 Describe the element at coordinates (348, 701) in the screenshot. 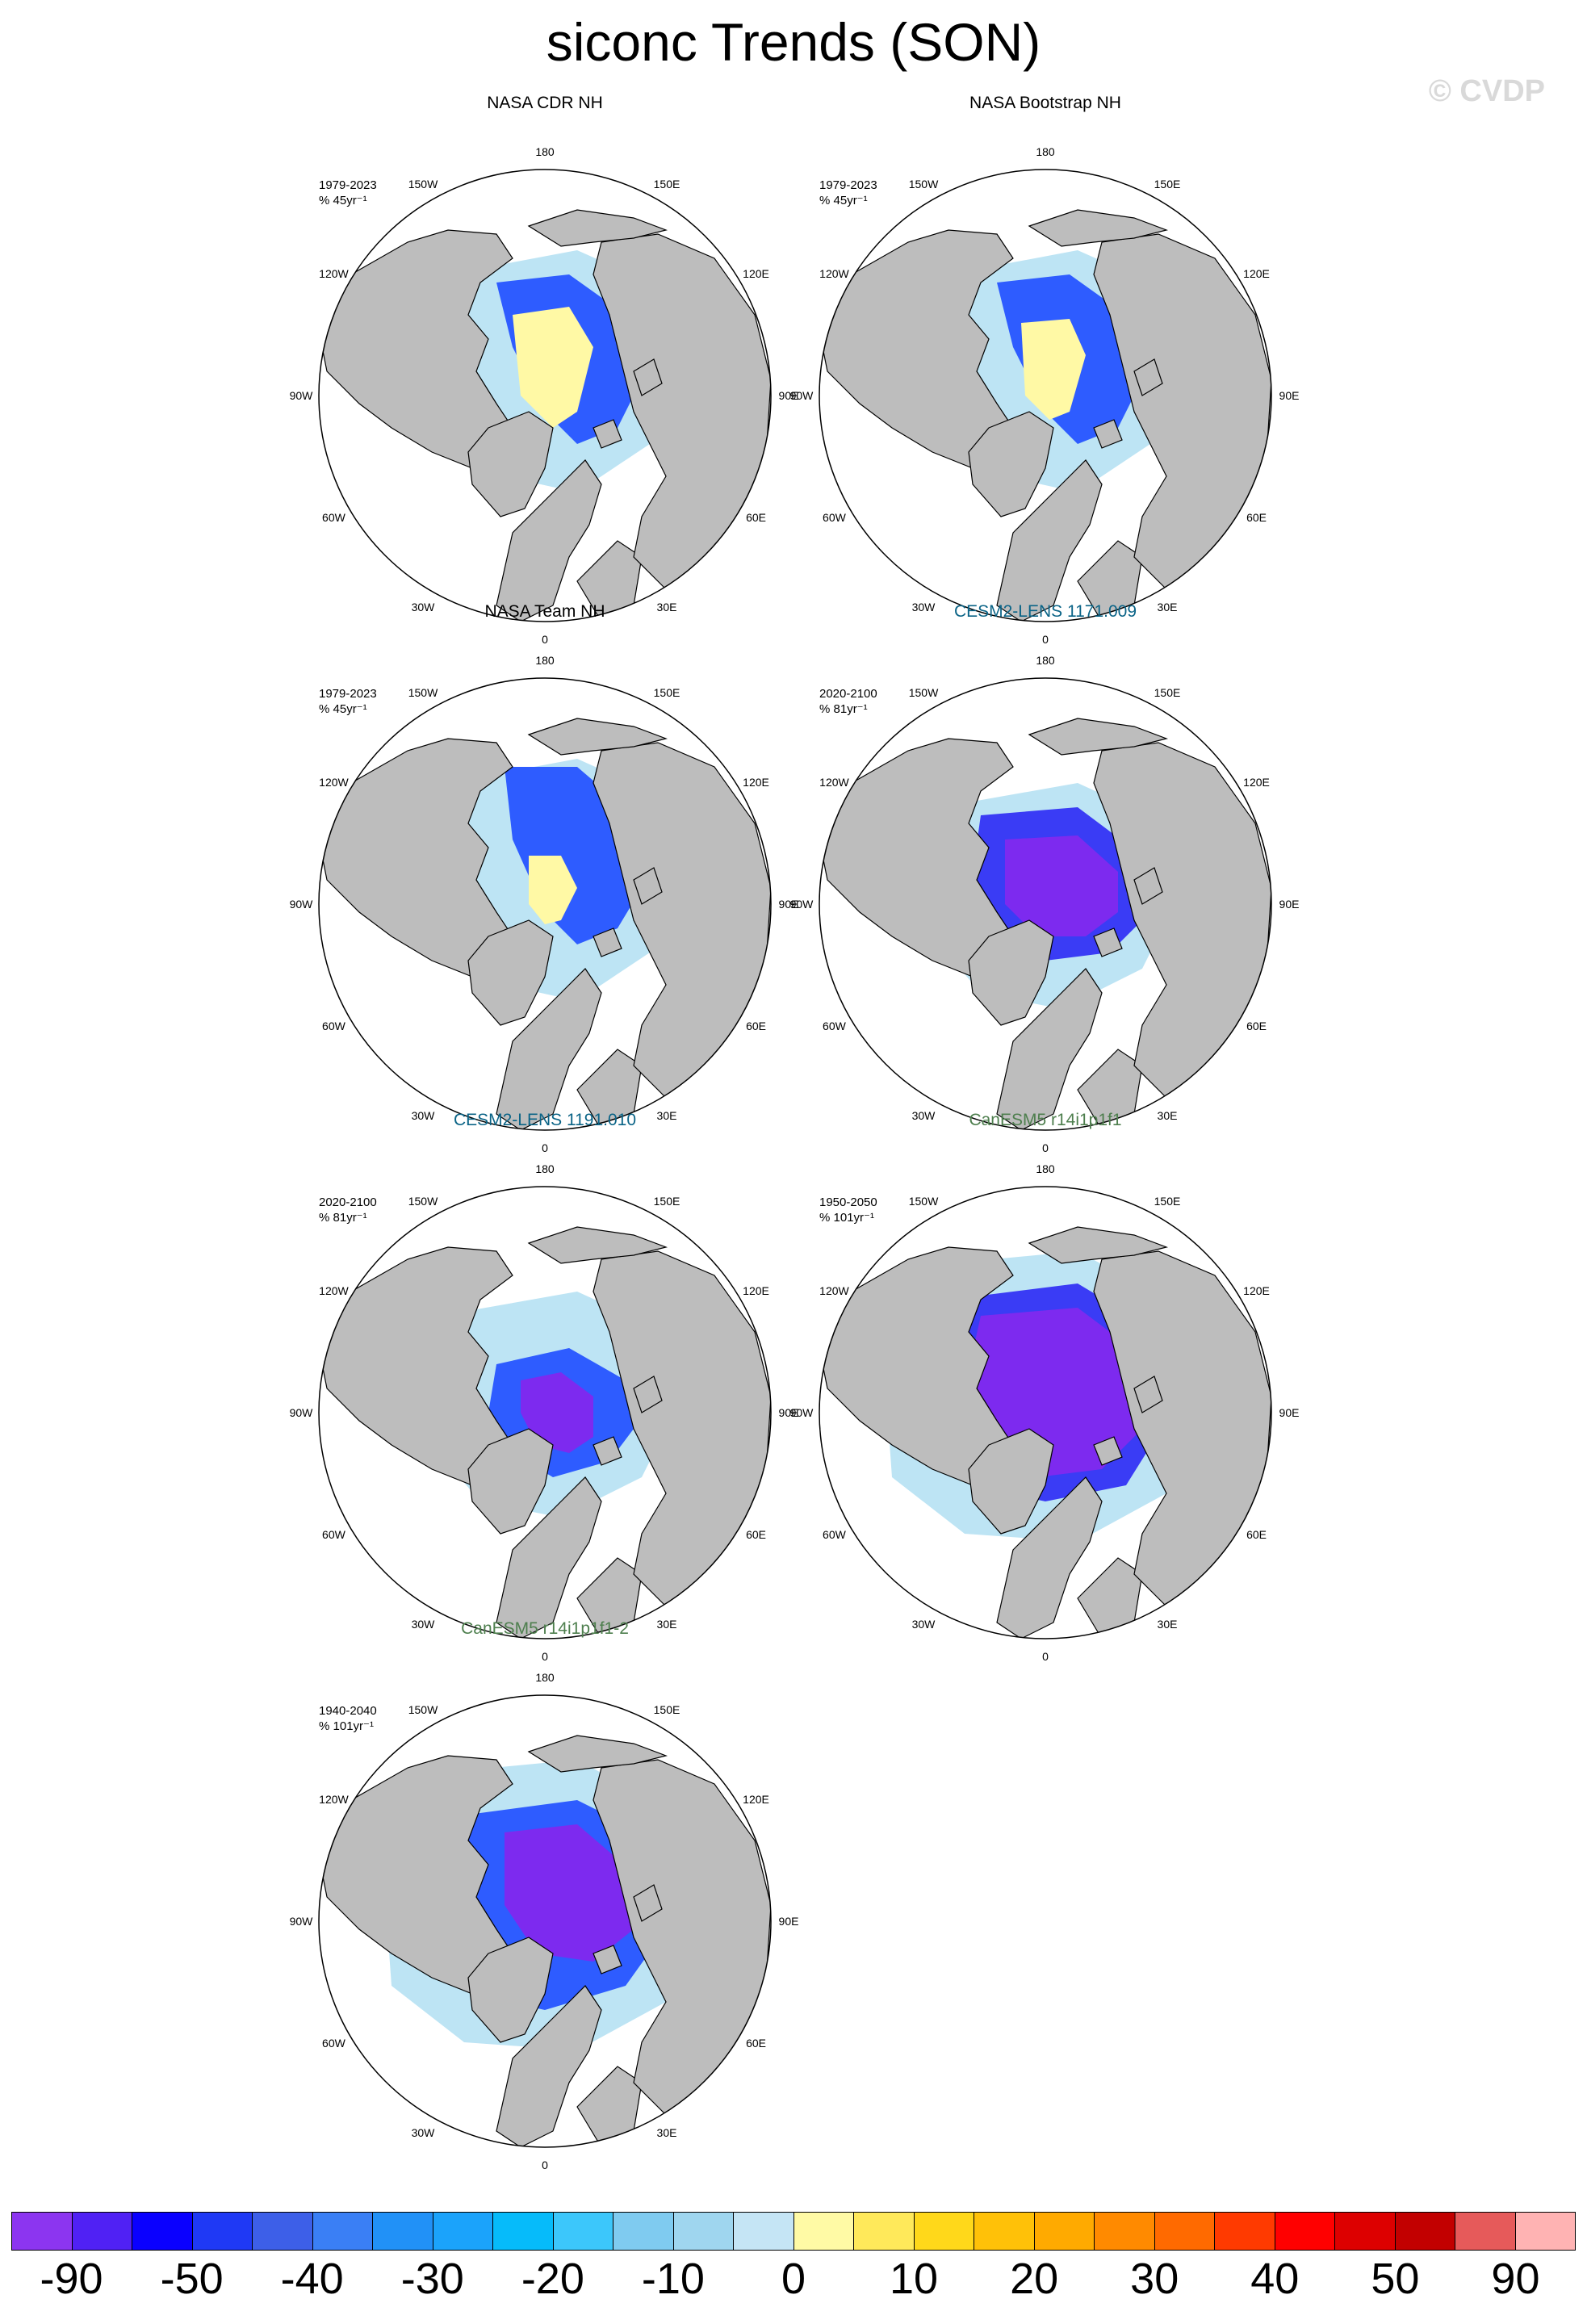

I see `panel-period: 1979-2023% 45yr⁻¹` at that location.